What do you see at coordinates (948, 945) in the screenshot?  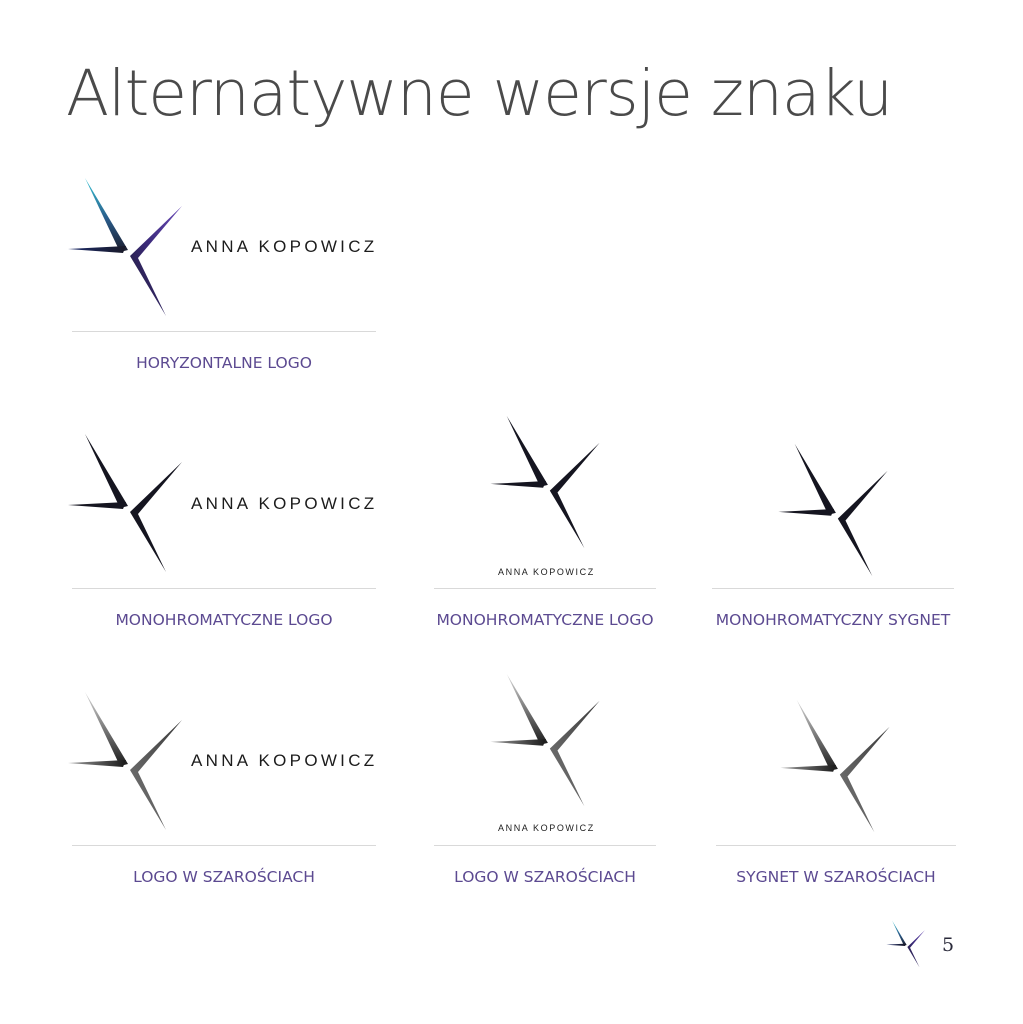 I see `page-number: 5` at bounding box center [948, 945].